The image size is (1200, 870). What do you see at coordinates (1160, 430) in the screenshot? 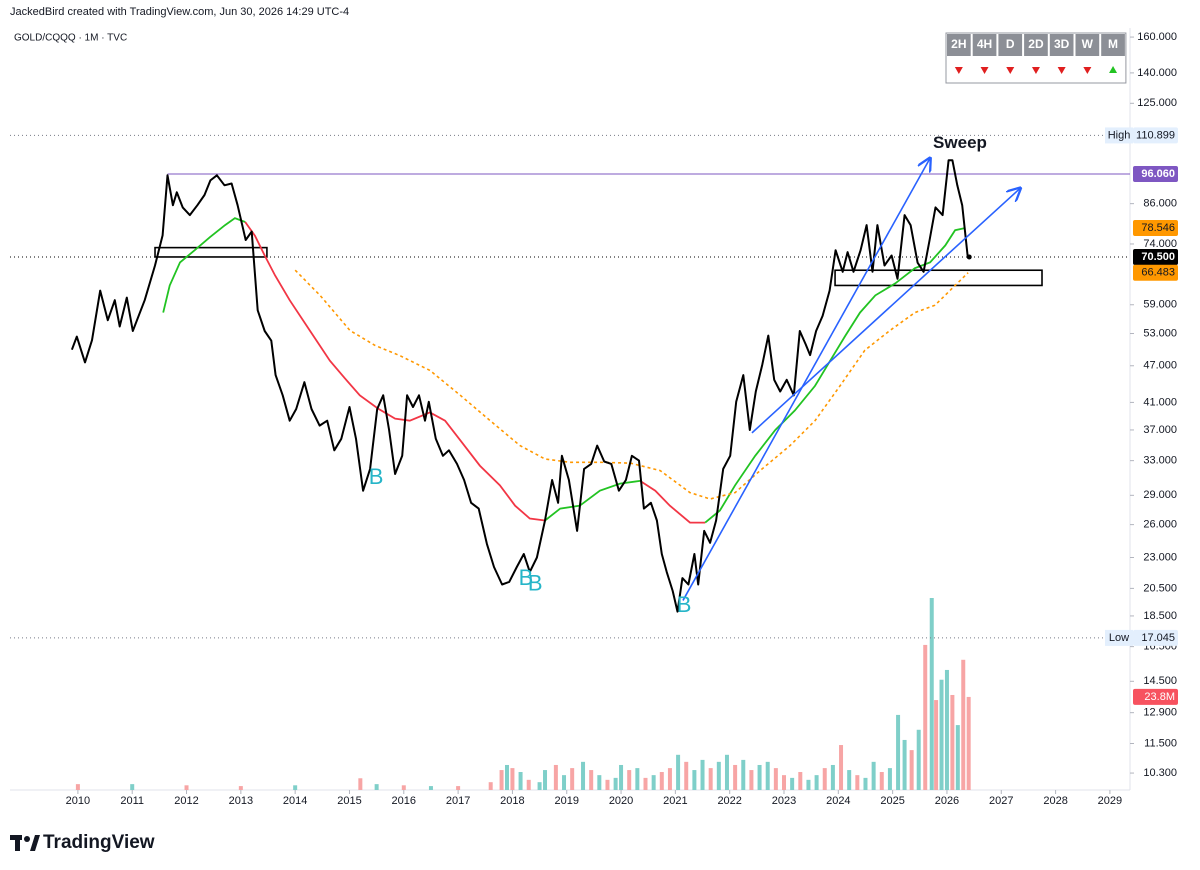
I see `y-tick-label: 37.000` at bounding box center [1160, 430].